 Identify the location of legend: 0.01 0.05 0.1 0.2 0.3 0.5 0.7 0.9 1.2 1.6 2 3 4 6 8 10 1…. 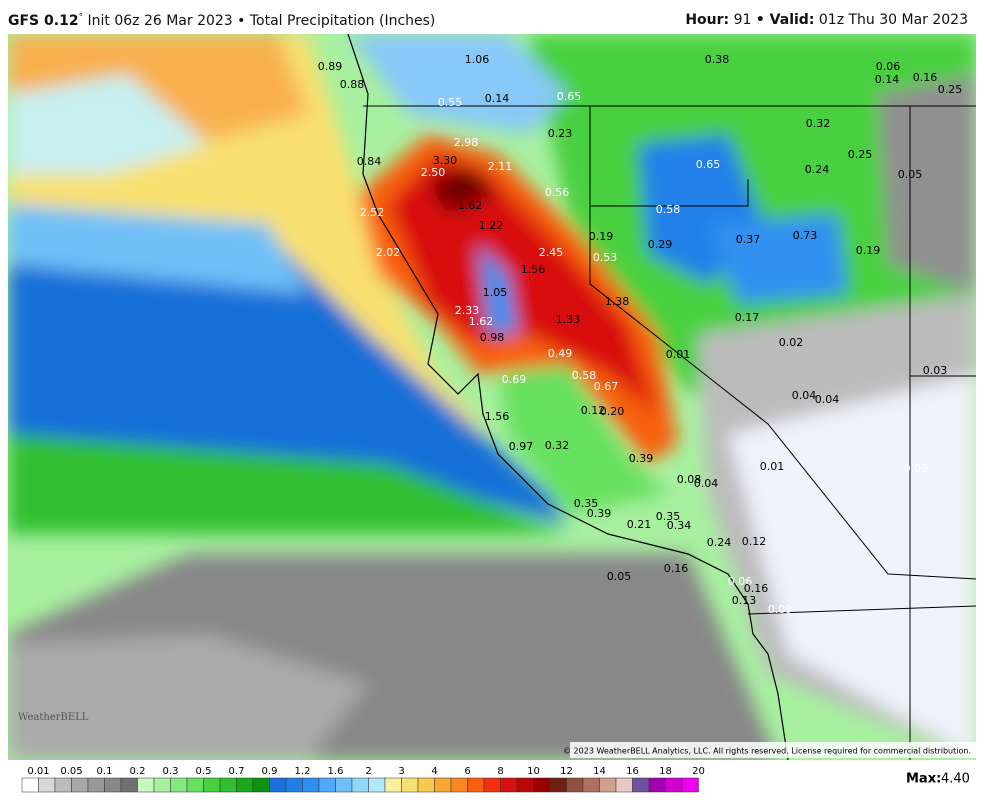
(495, 779).